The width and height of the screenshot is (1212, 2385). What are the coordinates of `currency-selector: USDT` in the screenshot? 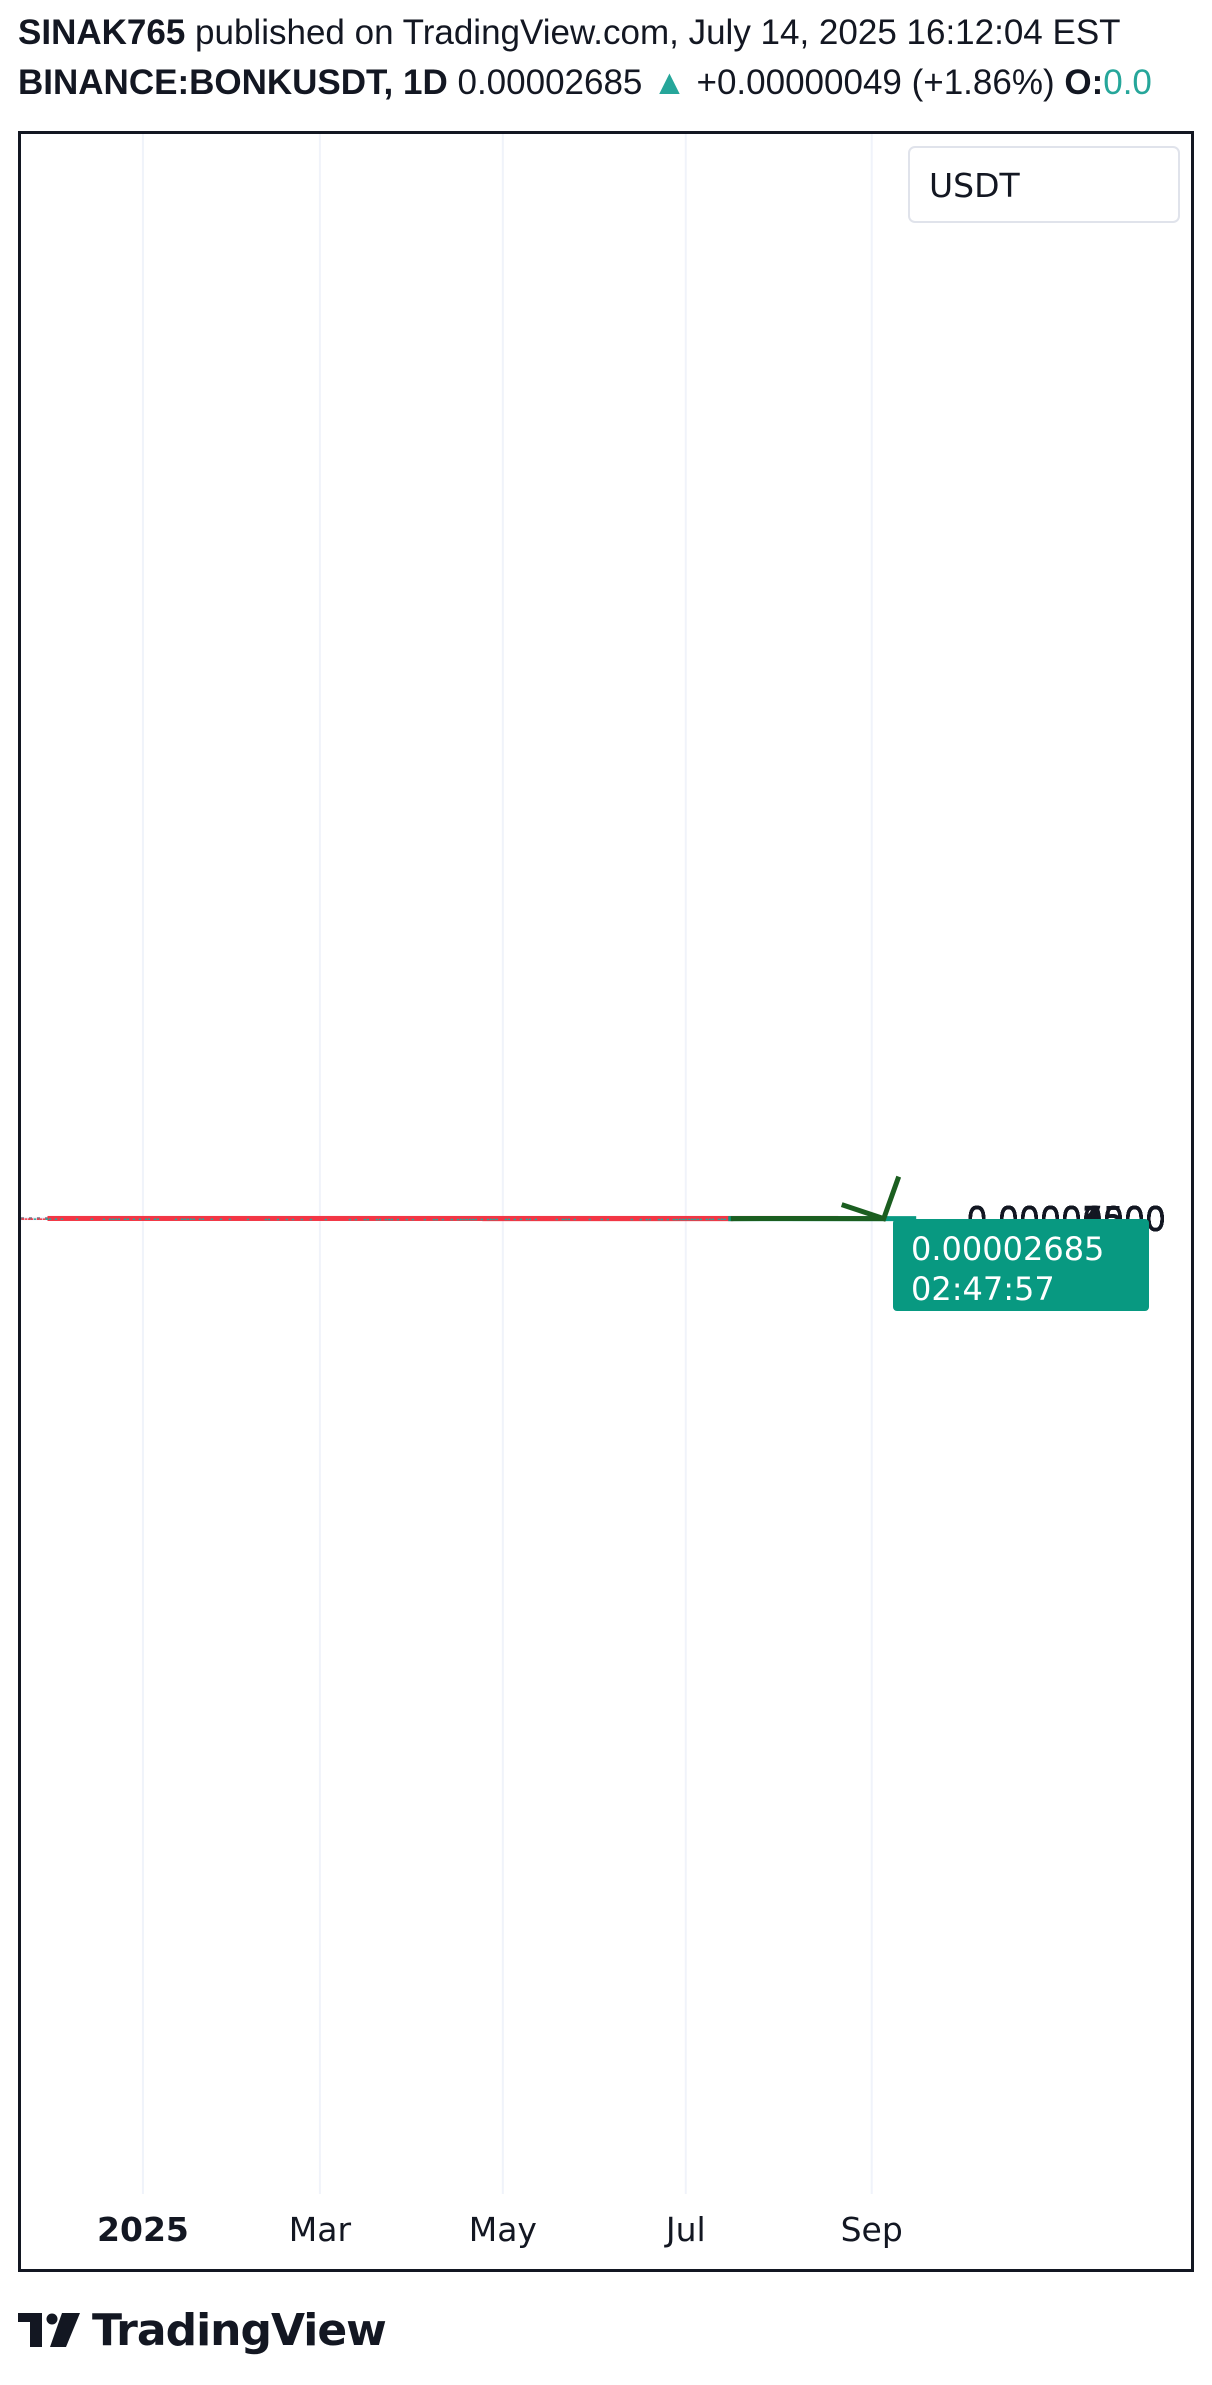 It's located at (1044, 184).